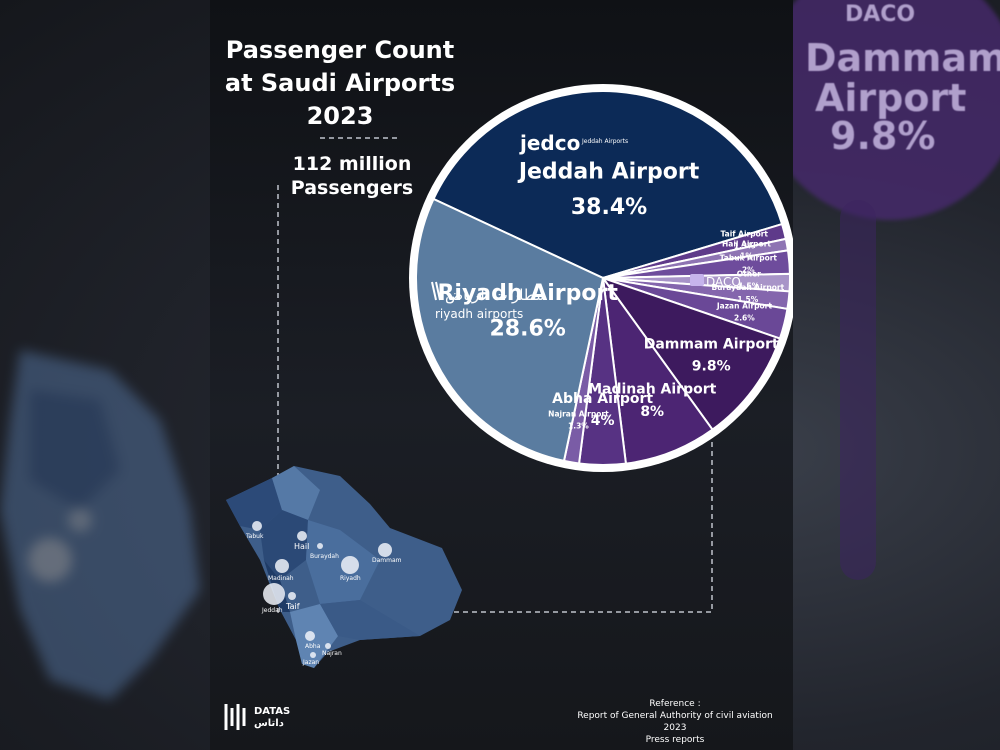  Describe the element at coordinates (340, 83) in the screenshot. I see `page-title: Passenger Count at Saudi Airports 2023` at that location.